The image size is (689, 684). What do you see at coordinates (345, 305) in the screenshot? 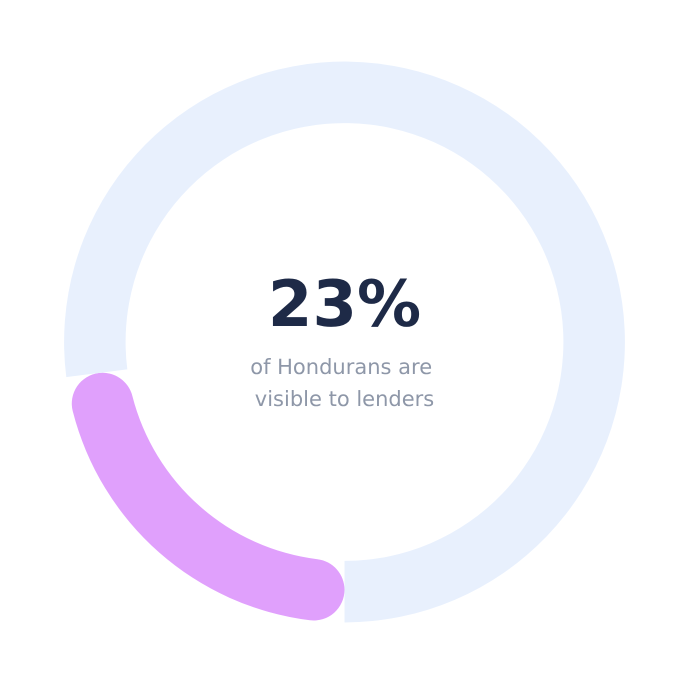
I see `text: 23%` at bounding box center [345, 305].